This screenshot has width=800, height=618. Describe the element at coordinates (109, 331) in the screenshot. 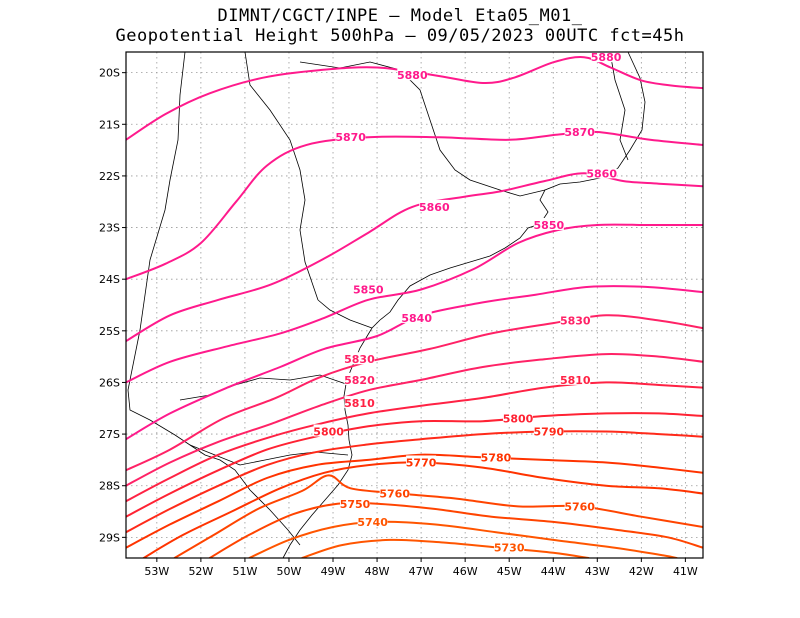

I see `y-tick-label: 25S` at that location.